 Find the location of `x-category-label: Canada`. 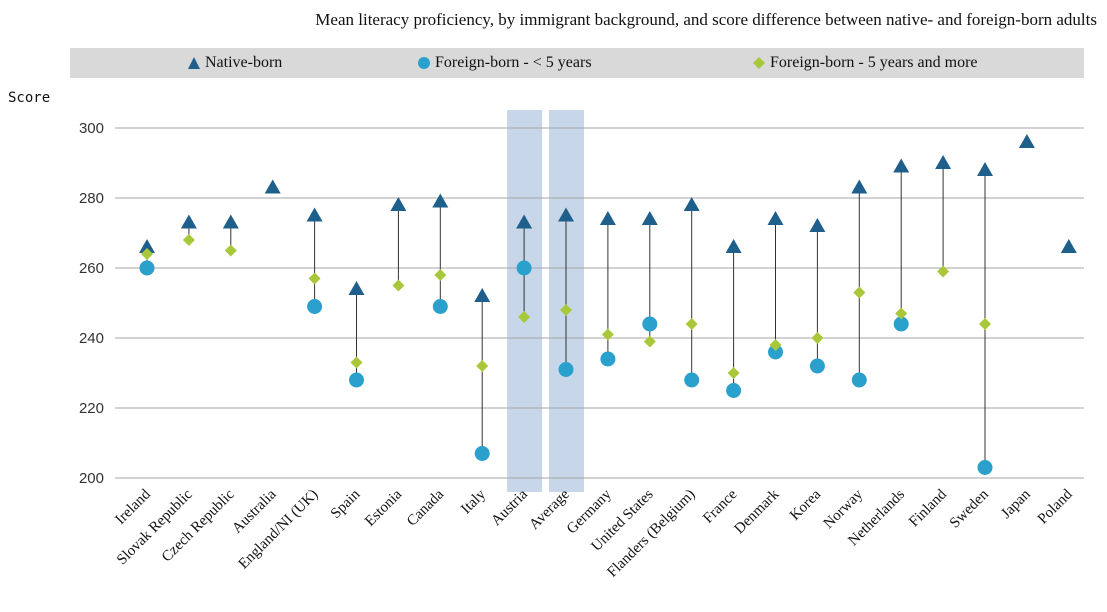

x-category-label: Canada is located at coordinates (425, 507).